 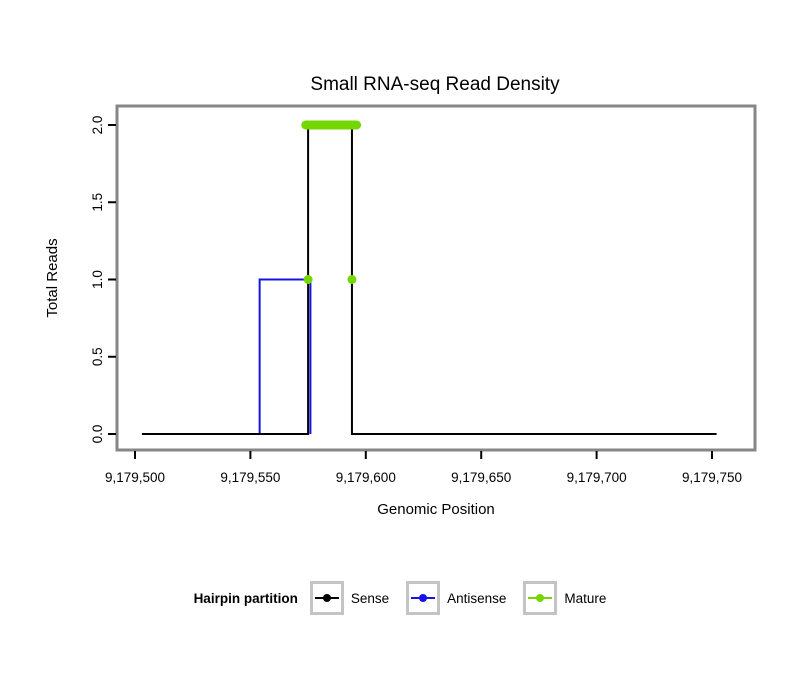 What do you see at coordinates (477, 598) in the screenshot?
I see `legend-label-antisense: Antisense` at bounding box center [477, 598].